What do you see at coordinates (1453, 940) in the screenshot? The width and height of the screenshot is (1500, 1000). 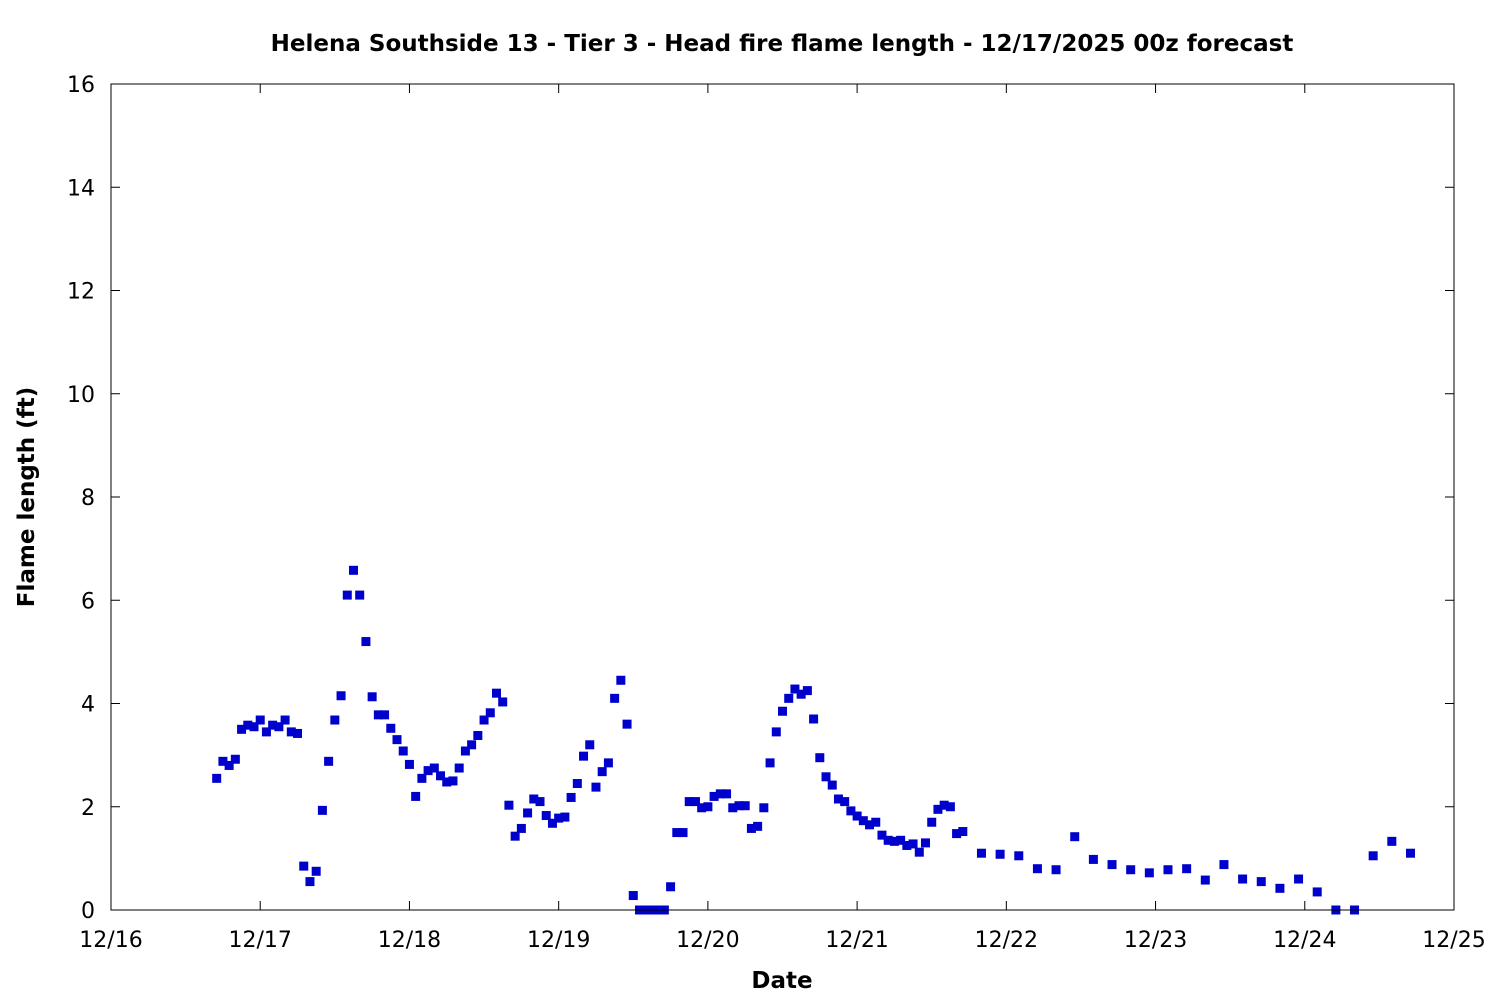 I see `x-tick-label: 12/25` at bounding box center [1453, 940].